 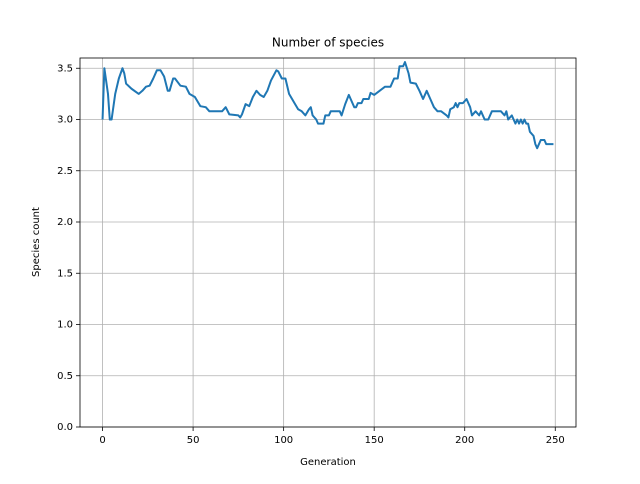 I want to click on y-tick-label: 1.0, so click(x=65, y=325).